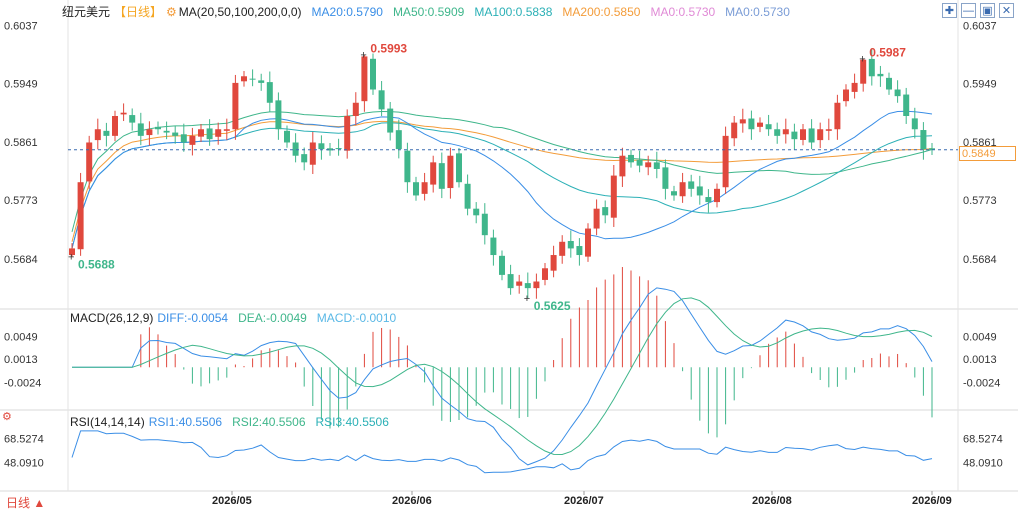 The width and height of the screenshot is (1018, 511). I want to click on rsi-value-1: RSI2:40.5506, so click(269, 422).